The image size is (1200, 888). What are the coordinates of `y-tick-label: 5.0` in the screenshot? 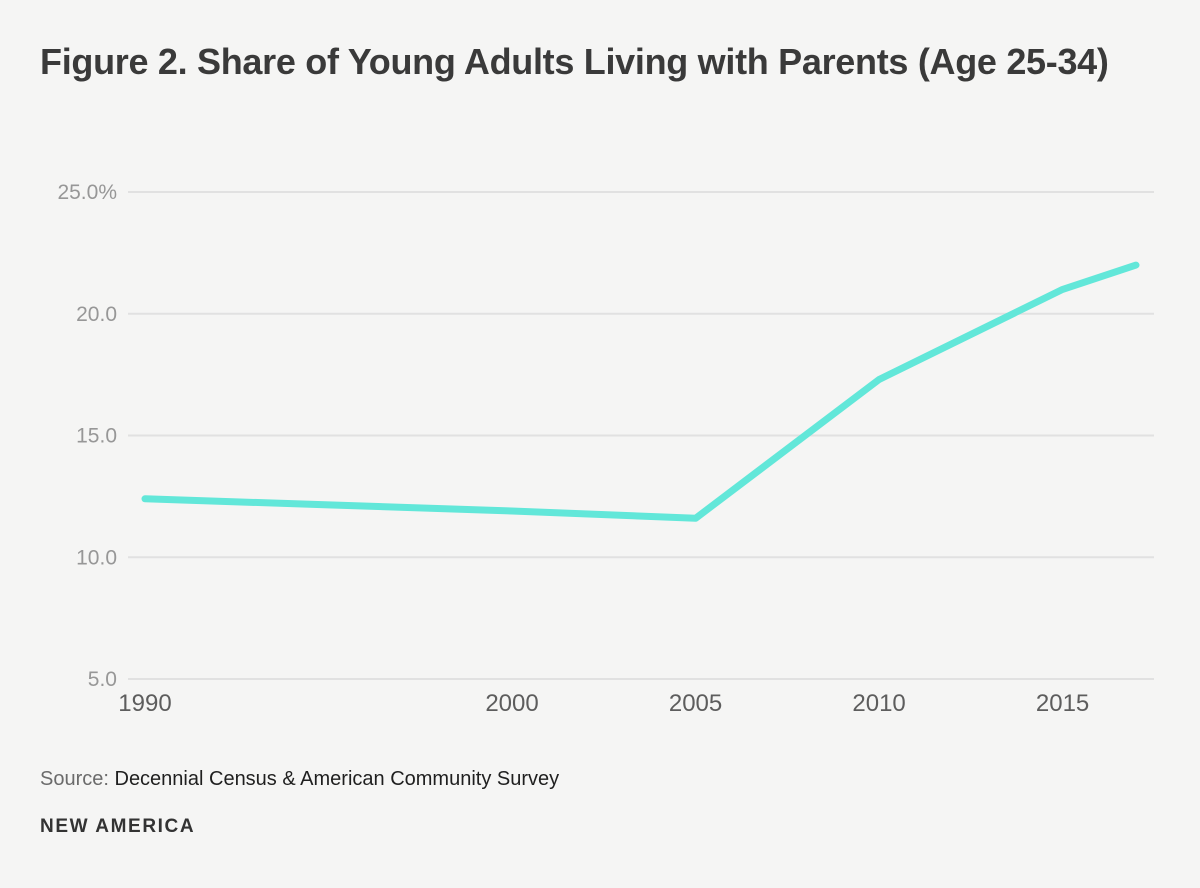 It's located at (102, 679).